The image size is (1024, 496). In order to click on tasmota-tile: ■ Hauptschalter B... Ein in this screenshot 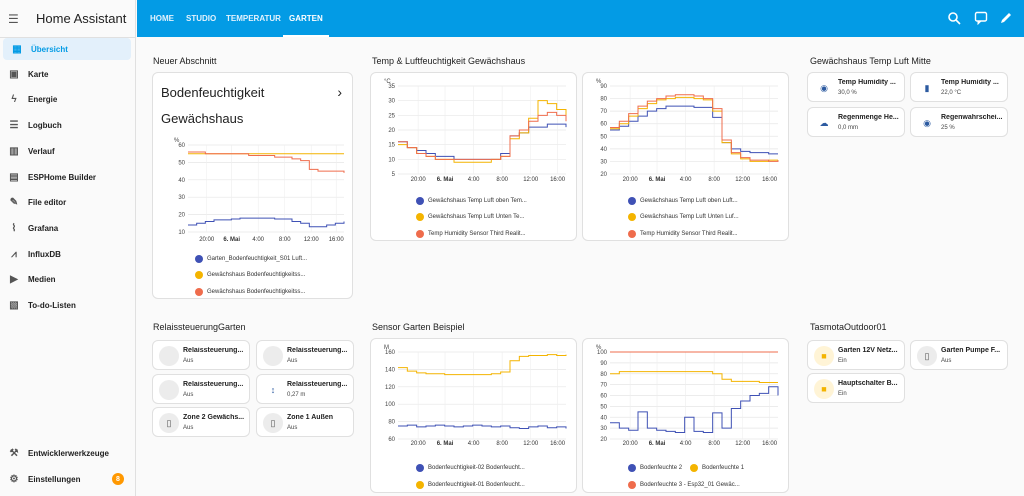, I will do `click(856, 388)`.